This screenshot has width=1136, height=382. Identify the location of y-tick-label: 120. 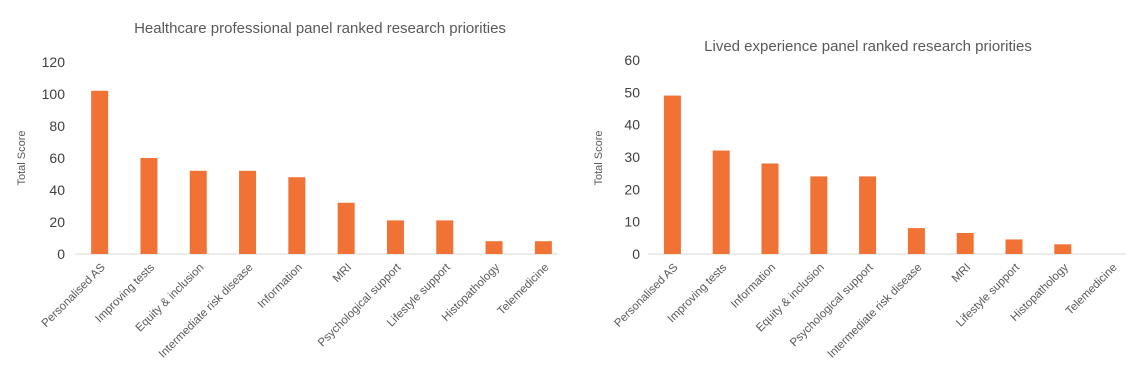
(54, 62).